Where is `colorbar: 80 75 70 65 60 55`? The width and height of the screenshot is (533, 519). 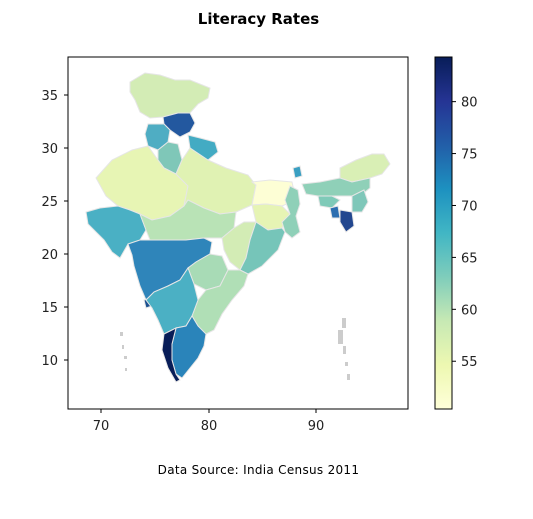
colorbar: 80 75 70 65 60 55 is located at coordinates (456, 233).